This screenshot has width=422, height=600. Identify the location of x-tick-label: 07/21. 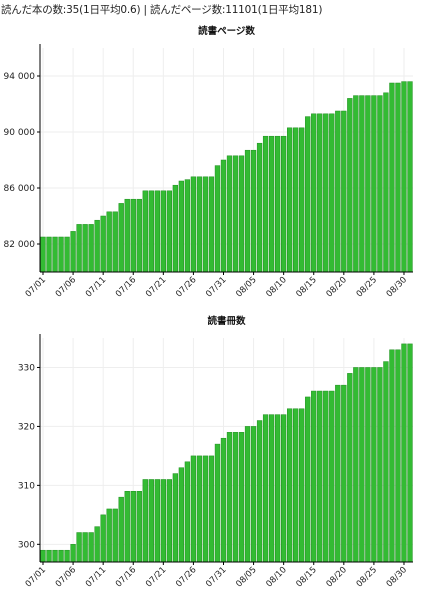
(156, 577).